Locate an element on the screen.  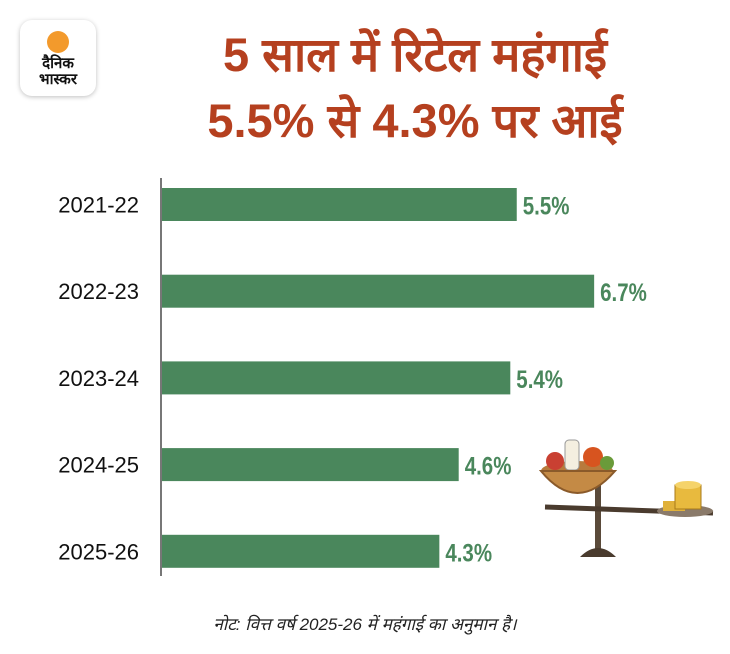
dainik-bhaskar-logo: दैनिक भास्कर is located at coordinates (58, 58).